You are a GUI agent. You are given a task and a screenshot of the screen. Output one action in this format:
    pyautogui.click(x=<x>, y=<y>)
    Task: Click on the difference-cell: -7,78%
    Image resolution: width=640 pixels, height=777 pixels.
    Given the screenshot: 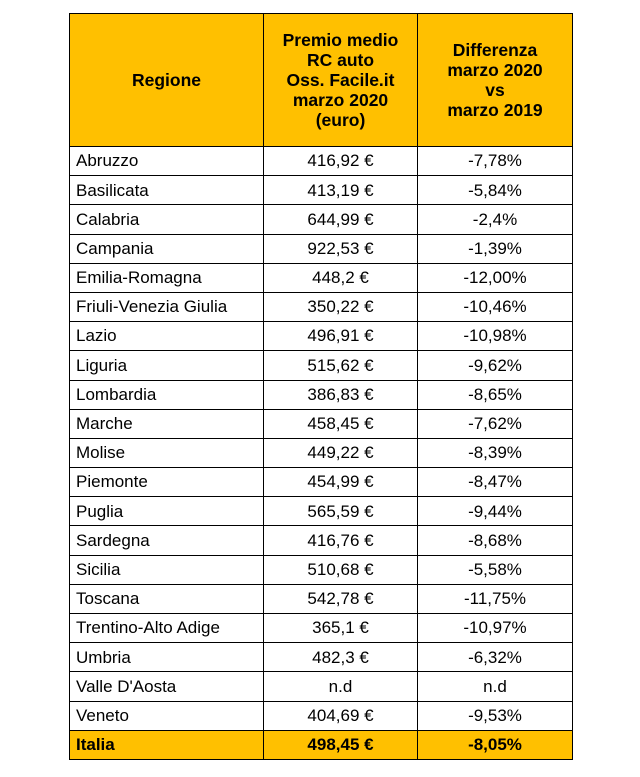 What is the action you would take?
    pyautogui.click(x=495, y=161)
    